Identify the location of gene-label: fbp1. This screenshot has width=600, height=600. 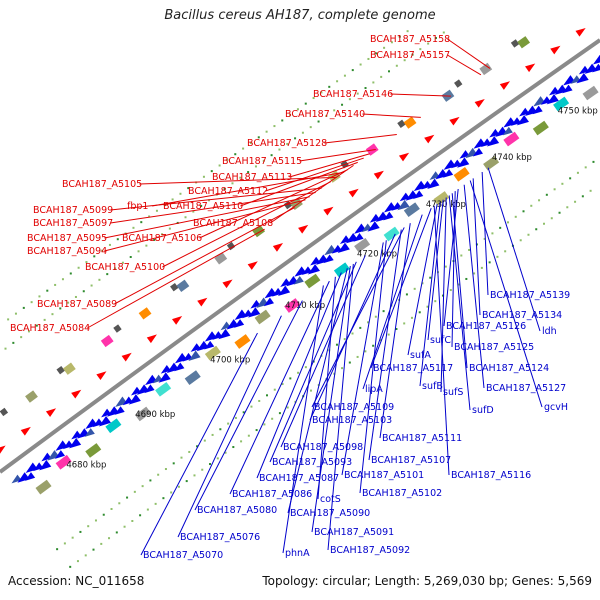
(137, 206).